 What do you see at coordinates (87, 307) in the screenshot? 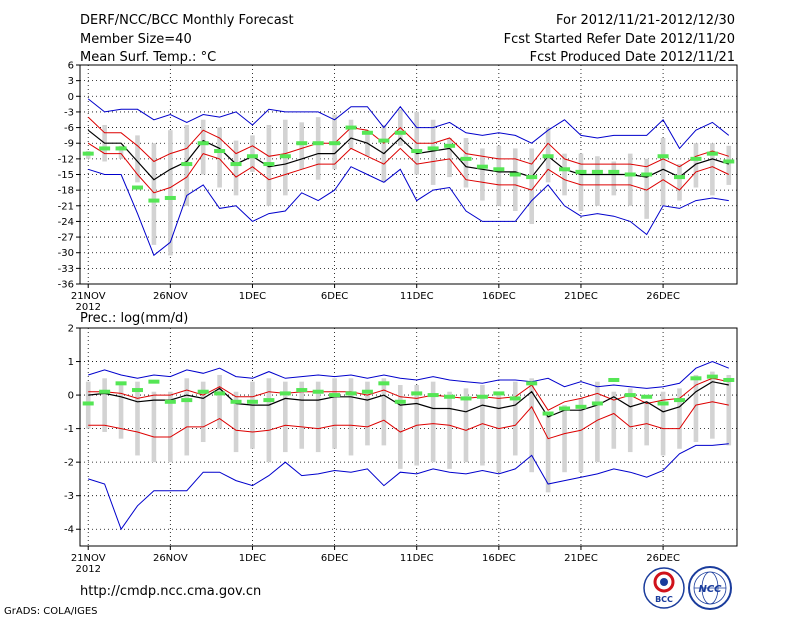
I see `x-tick-sublabel: 2012` at bounding box center [87, 307].